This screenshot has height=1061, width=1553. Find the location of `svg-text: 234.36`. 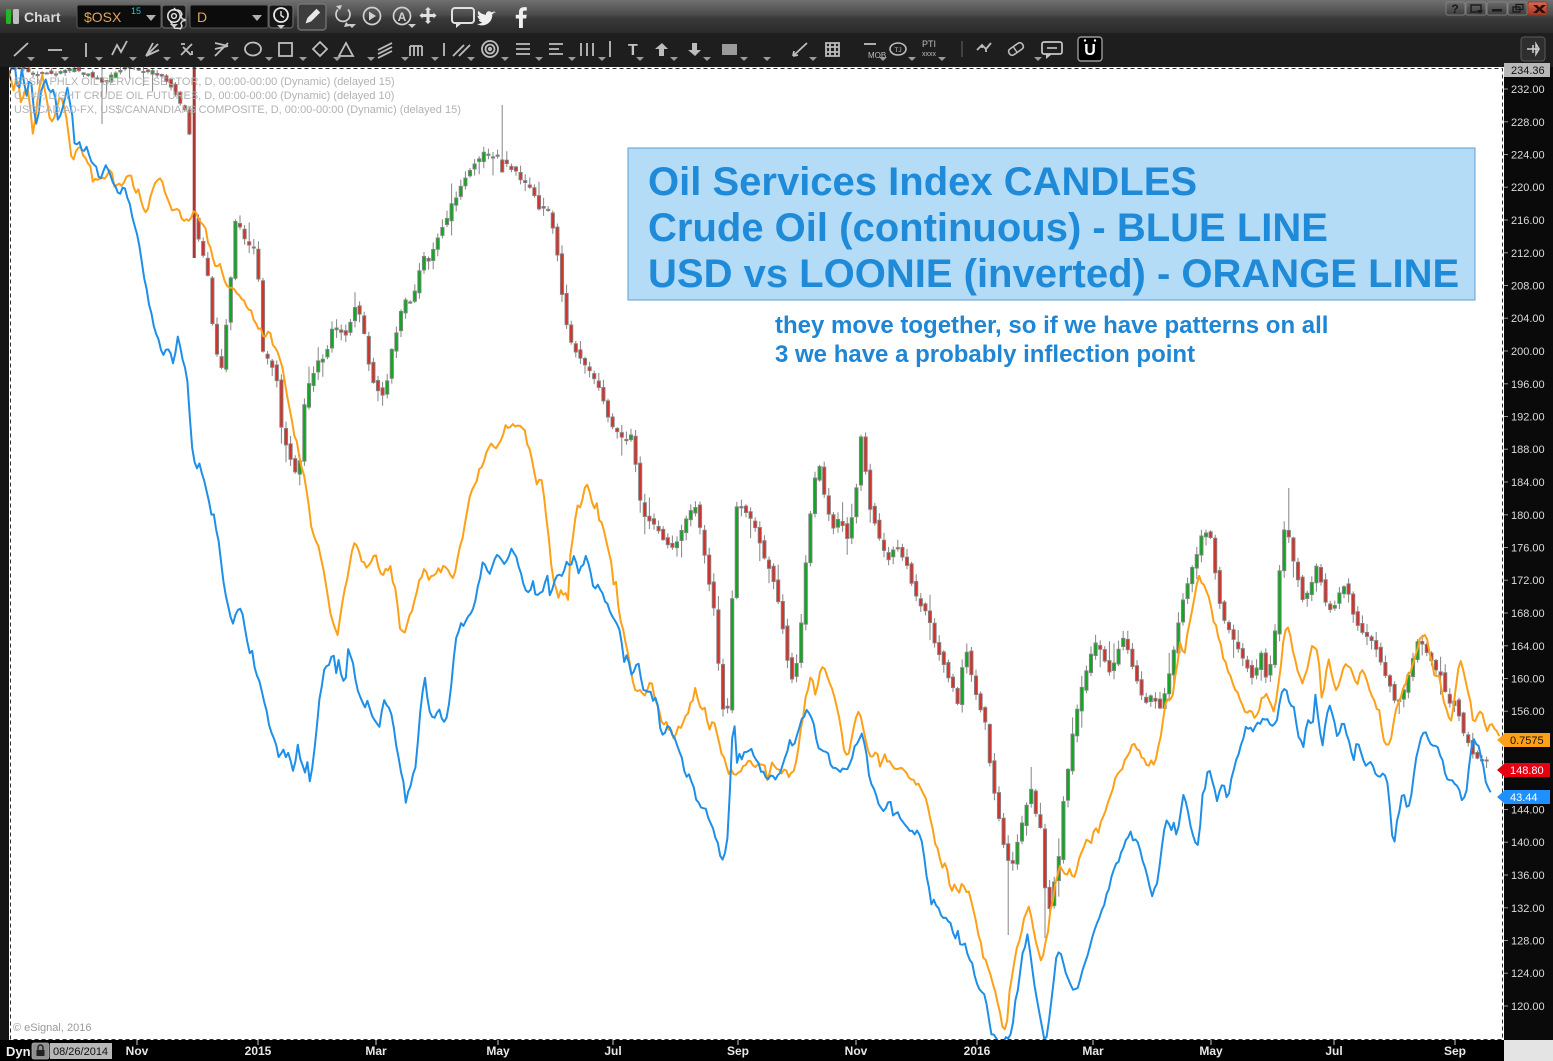

svg-text: 234.36 is located at coordinates (1528, 71).